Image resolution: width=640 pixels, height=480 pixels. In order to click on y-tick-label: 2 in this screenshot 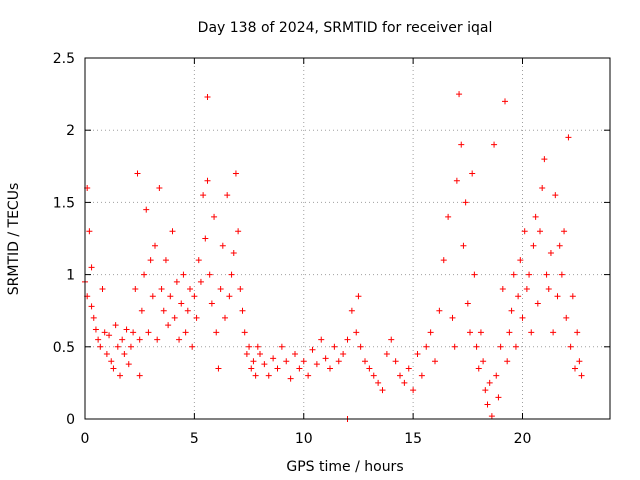, I will do `click(70, 131)`.